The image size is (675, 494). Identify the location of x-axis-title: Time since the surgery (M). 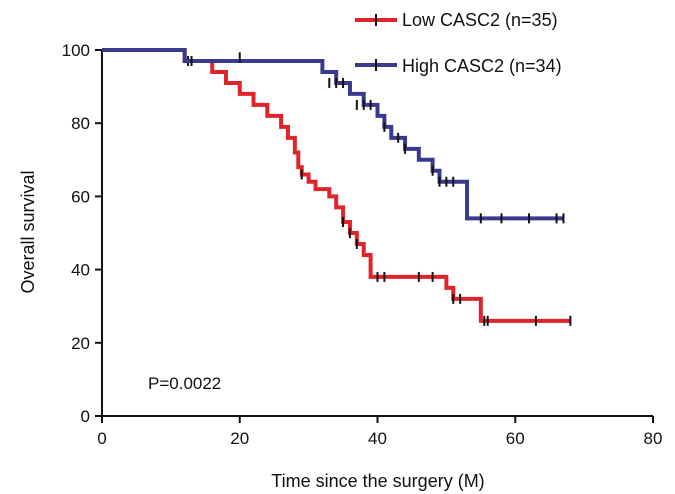
(377, 481).